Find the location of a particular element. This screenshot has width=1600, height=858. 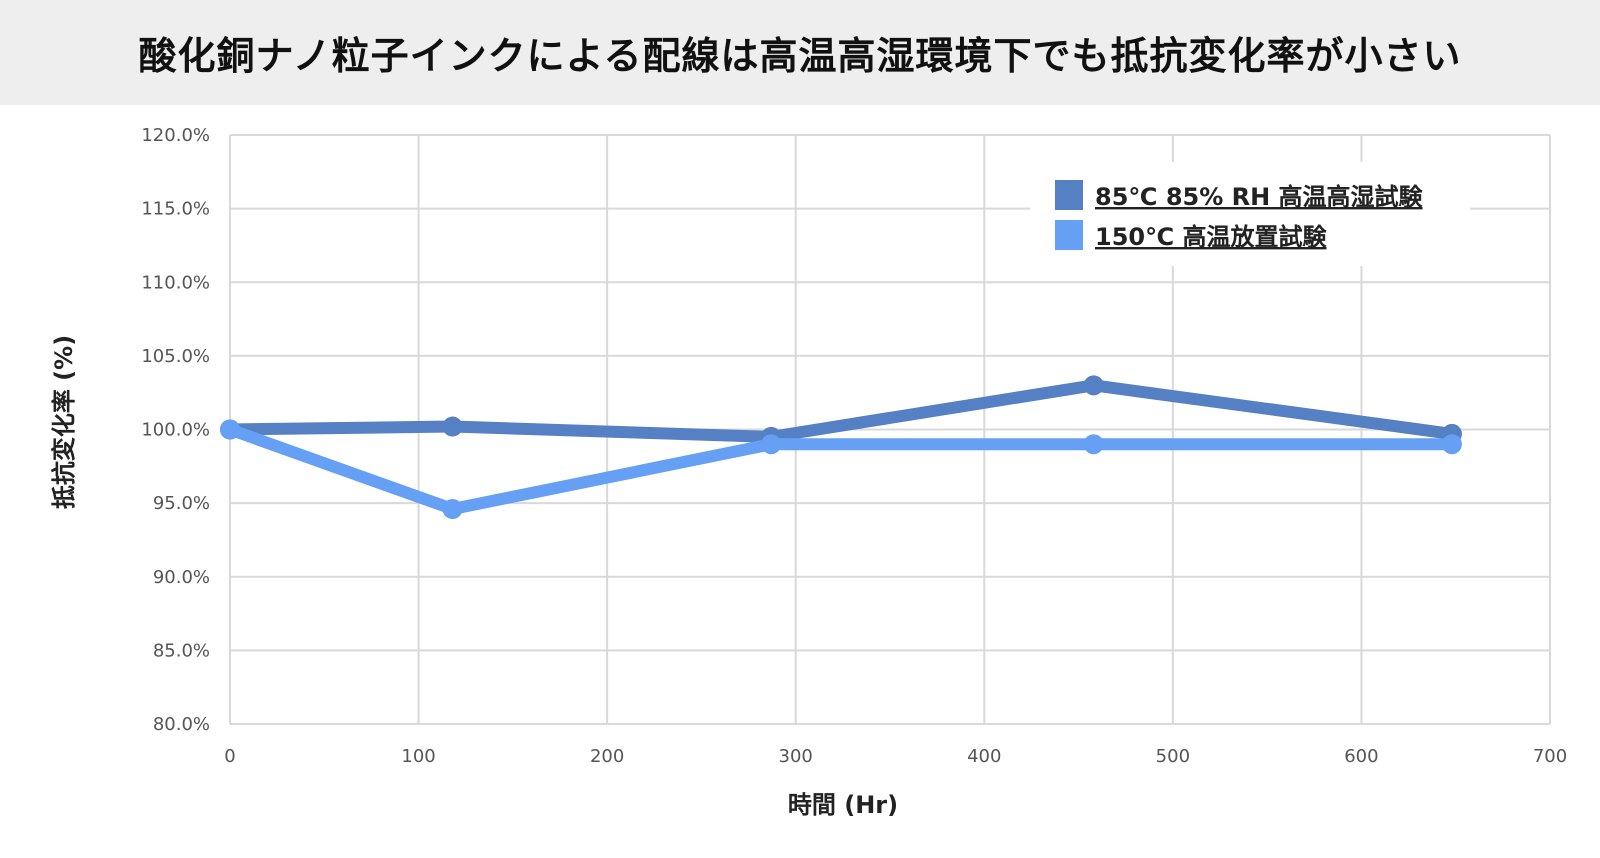

legend-label: 85℃ 85% RH 高温高湿試験 is located at coordinates (1259, 197).